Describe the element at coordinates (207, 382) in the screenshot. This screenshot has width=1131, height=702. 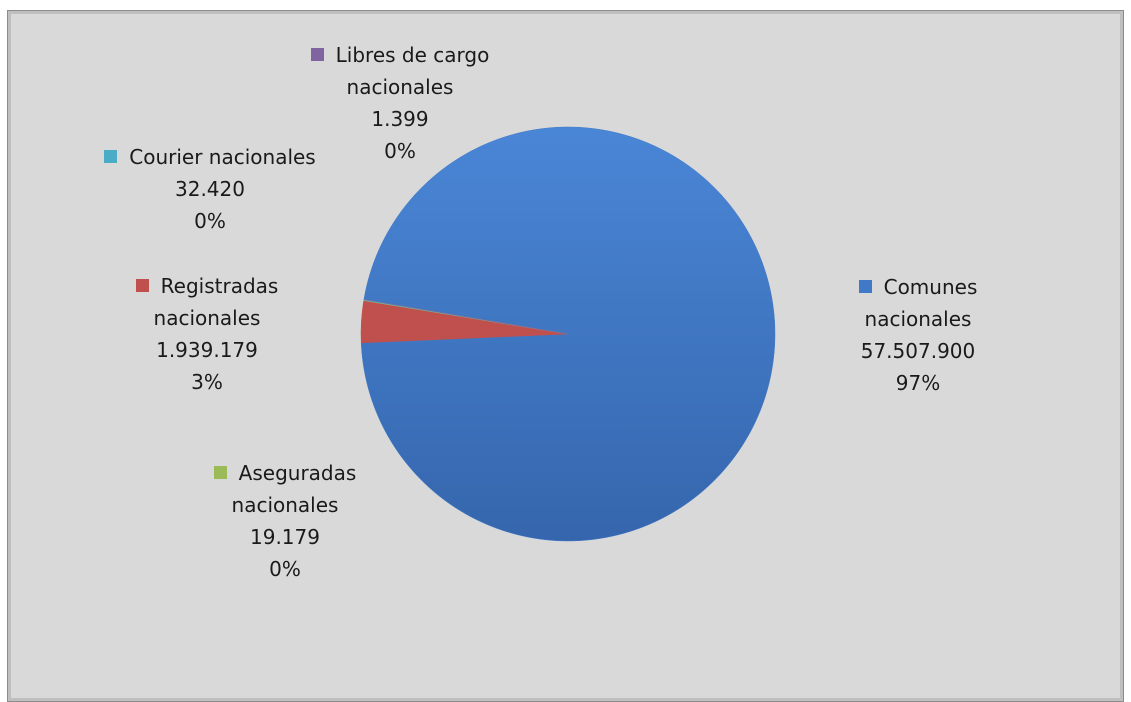
I see `percent-label: 3%` at that location.